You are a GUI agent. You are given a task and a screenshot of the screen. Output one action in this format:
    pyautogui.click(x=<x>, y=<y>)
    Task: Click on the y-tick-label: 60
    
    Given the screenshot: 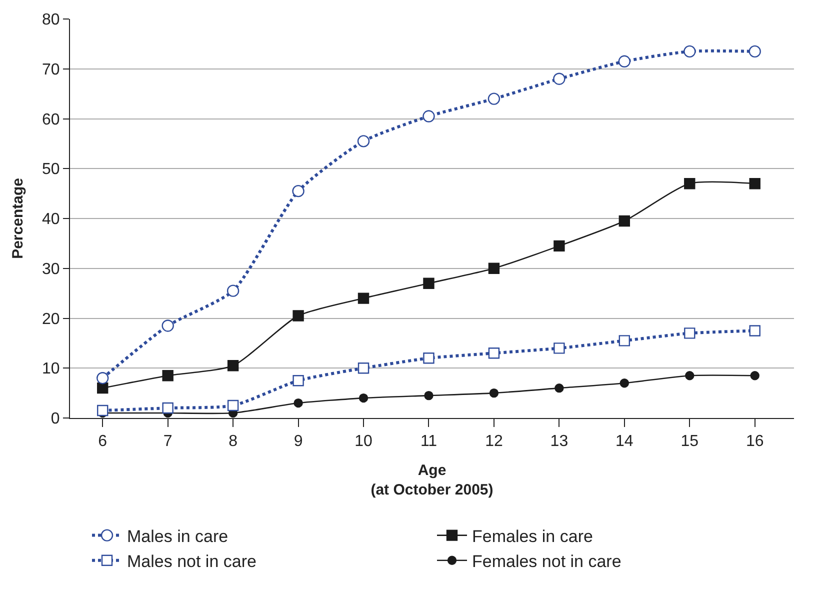 What is the action you would take?
    pyautogui.click(x=51, y=119)
    